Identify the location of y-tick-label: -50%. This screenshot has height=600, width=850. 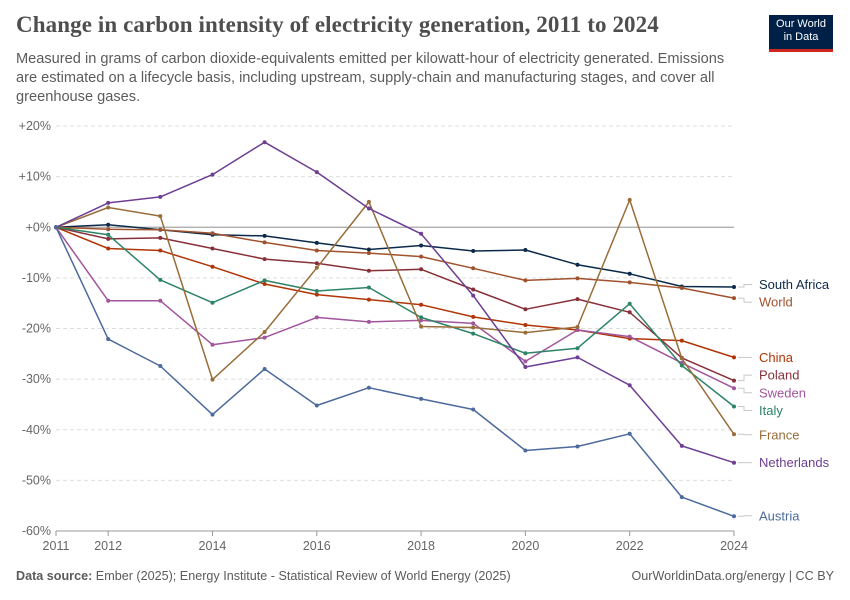
(36, 480).